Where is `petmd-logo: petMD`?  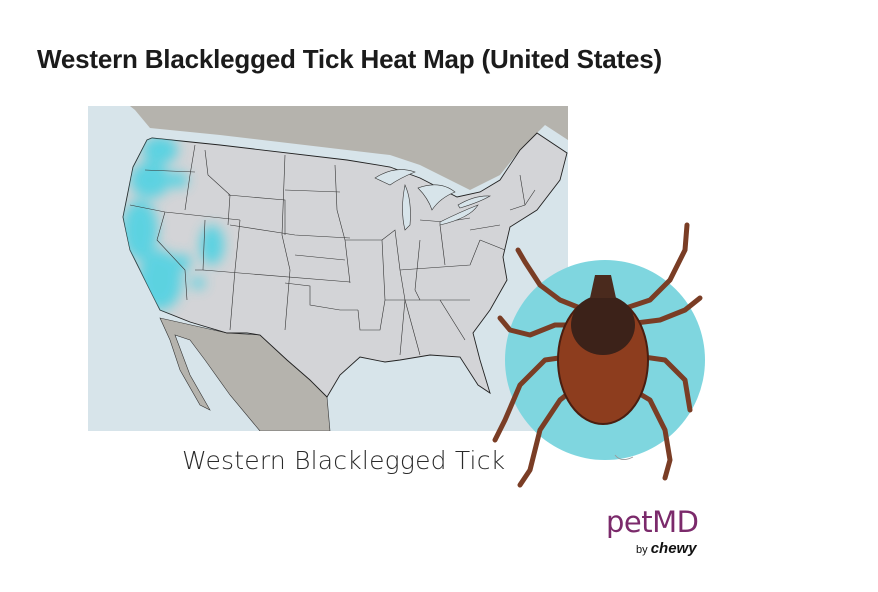 petmd-logo: petMD is located at coordinates (652, 522).